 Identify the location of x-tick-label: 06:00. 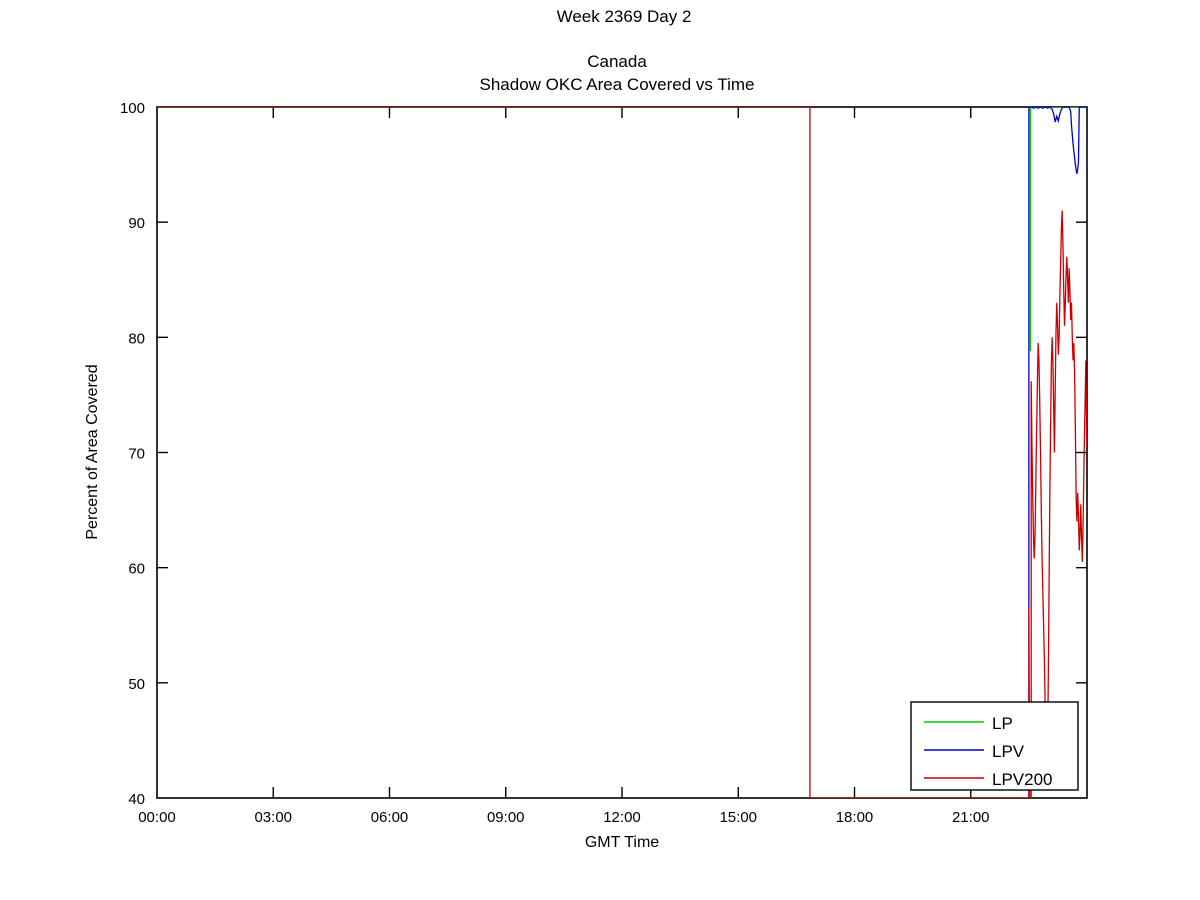
(390, 817).